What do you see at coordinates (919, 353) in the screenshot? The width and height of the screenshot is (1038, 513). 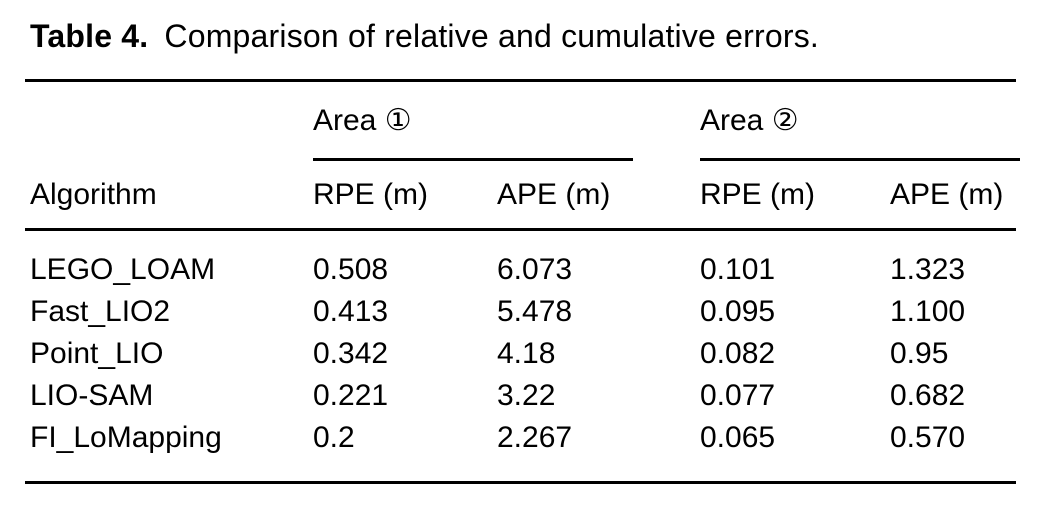 I see `area2-ape-value: 0.95` at bounding box center [919, 353].